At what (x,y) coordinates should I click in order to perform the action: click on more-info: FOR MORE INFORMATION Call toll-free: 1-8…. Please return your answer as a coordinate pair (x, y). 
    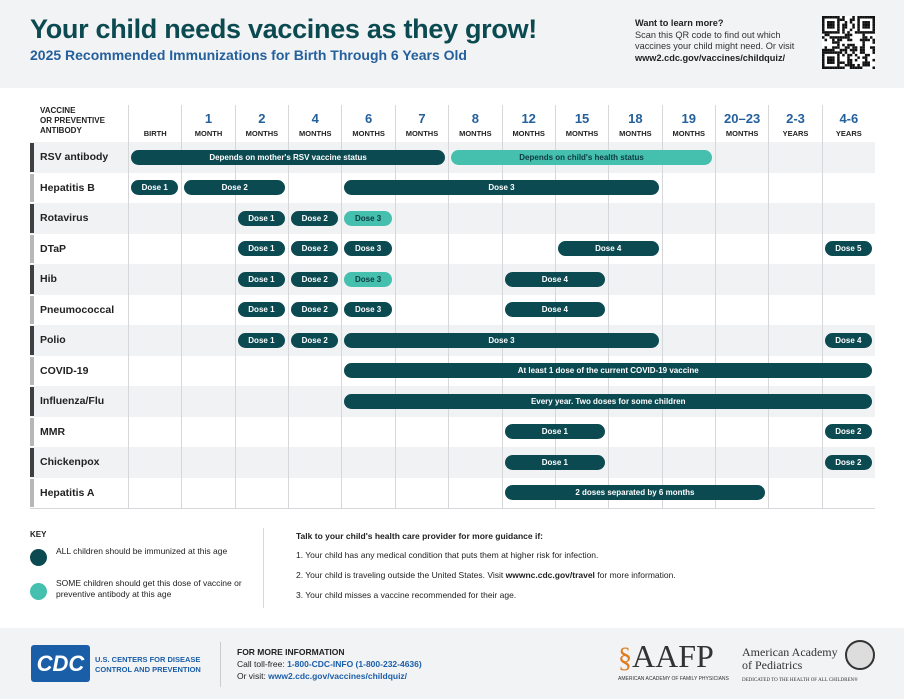
    Looking at the image, I should click on (329, 664).